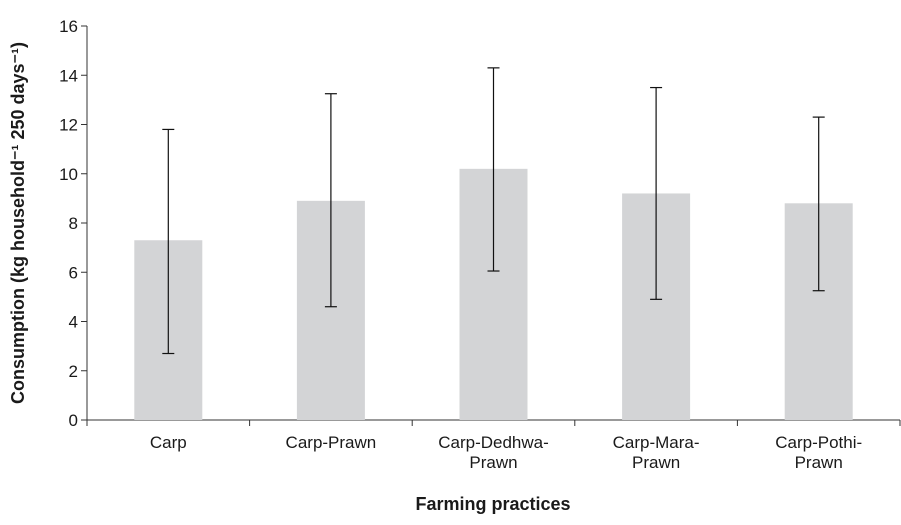  I want to click on y-axis: 0 2 4 6 8 10 12 14 16, so click(73, 223).